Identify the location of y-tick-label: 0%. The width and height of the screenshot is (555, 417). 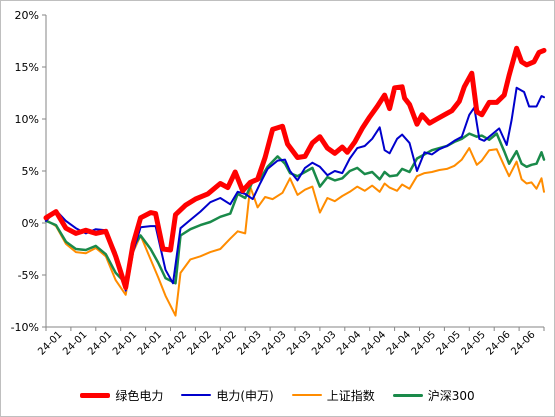
(30, 223).